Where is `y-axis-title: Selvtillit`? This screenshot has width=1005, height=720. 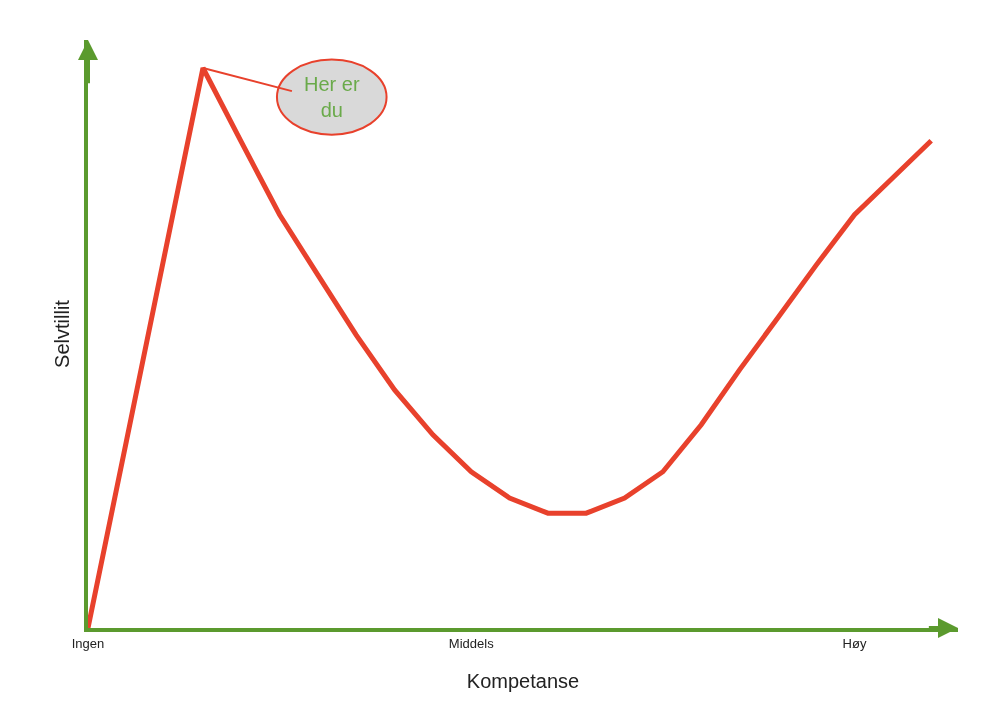 y-axis-title: Selvtillit is located at coordinates (62, 333).